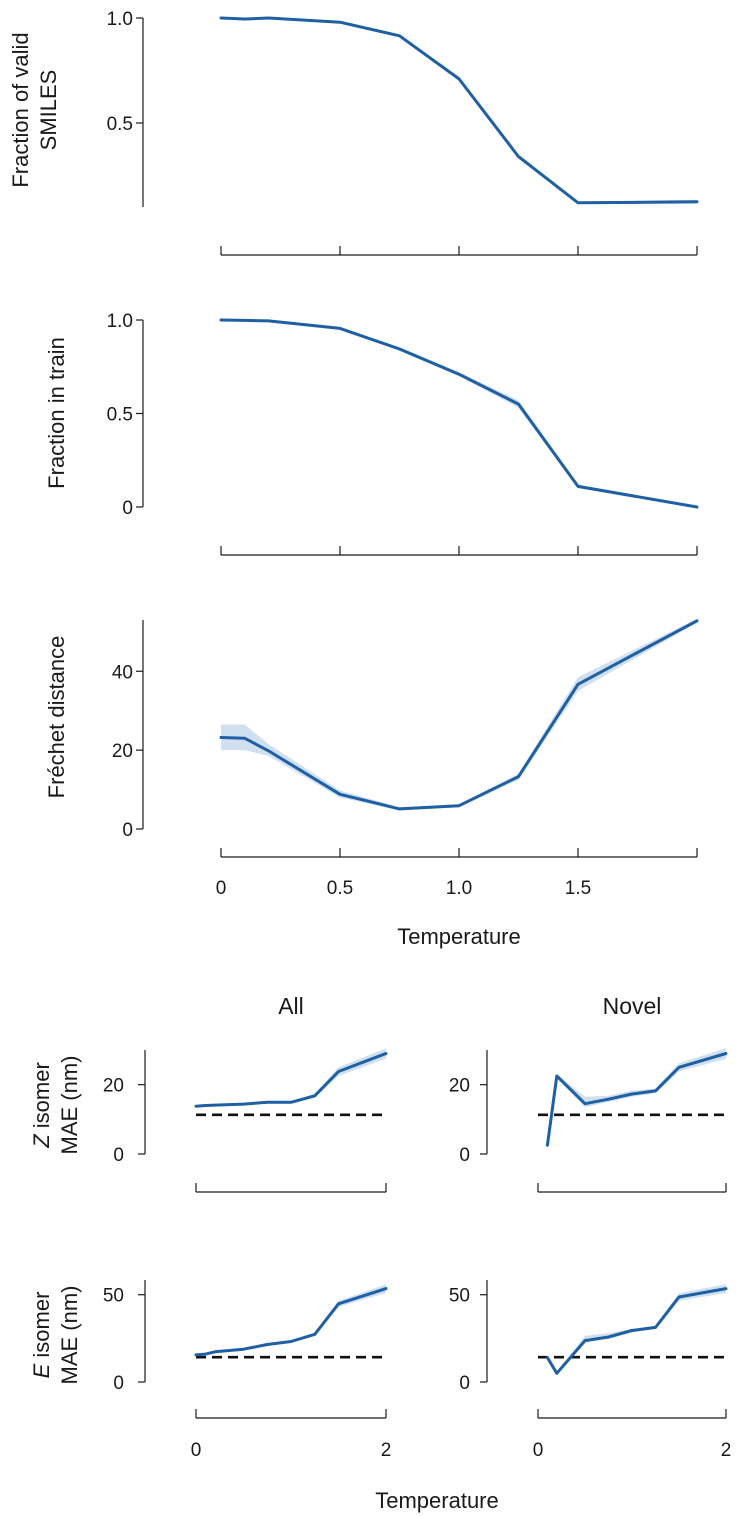 The width and height of the screenshot is (746, 1516). Describe the element at coordinates (56, 717) in the screenshot. I see `frechet-y-axis-label: Fréchet distance` at that location.